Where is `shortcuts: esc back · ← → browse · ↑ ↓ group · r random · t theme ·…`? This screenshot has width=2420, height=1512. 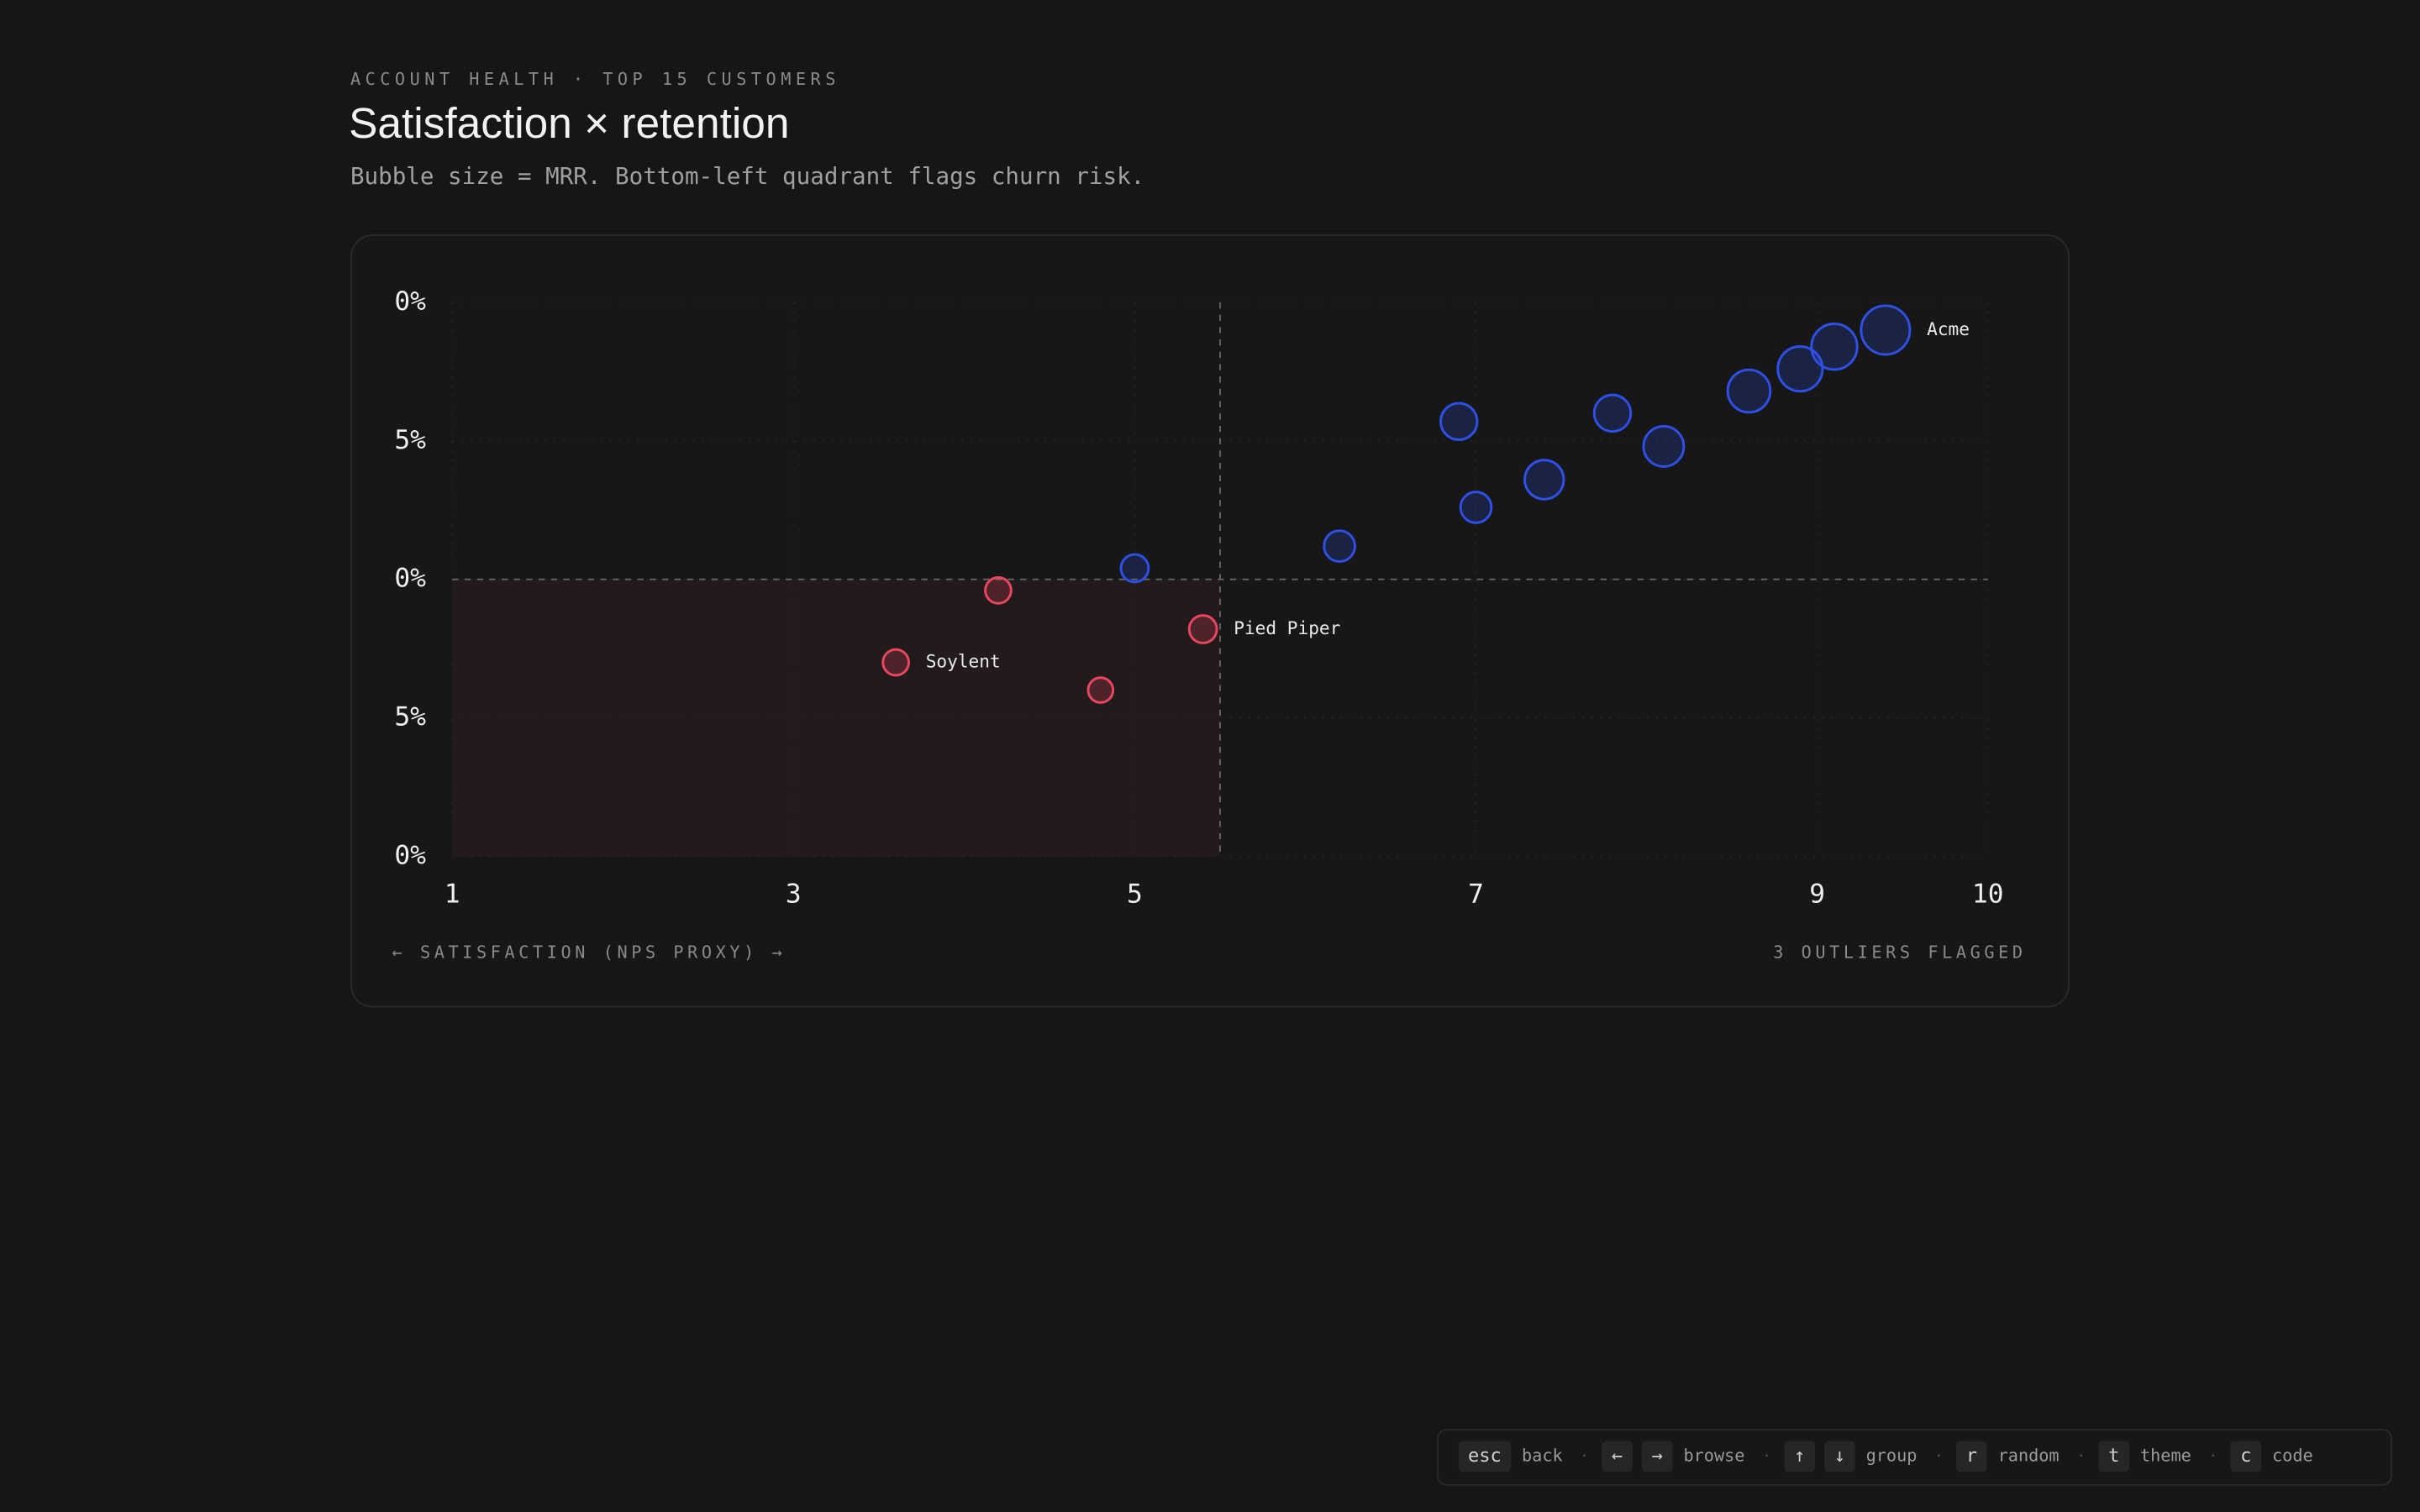
shortcuts: esc back · ← → browse · ↑ ↓ group · r random · t theme ·… is located at coordinates (1885, 1457).